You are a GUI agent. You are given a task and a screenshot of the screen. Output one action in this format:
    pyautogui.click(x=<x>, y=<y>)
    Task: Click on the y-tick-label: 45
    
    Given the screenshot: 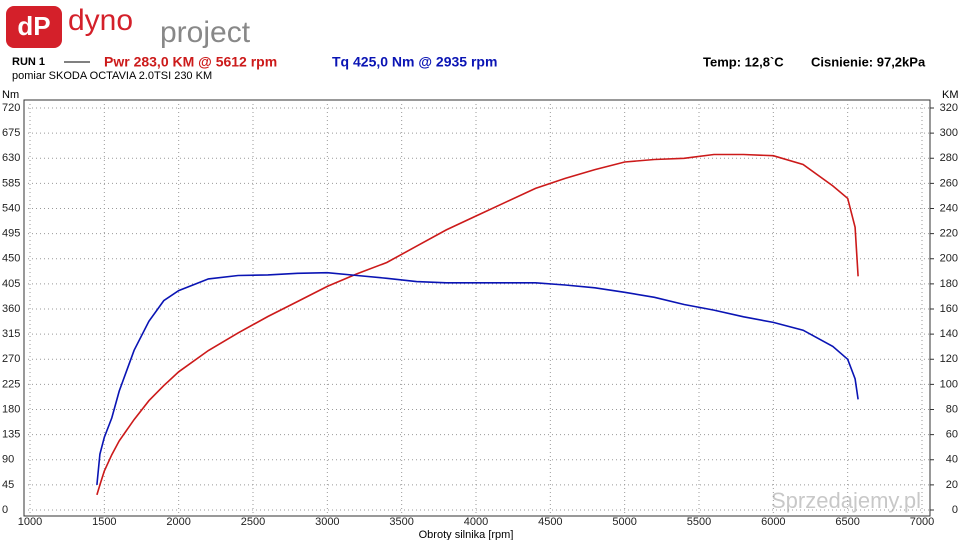 What is the action you would take?
    pyautogui.click(x=8, y=485)
    